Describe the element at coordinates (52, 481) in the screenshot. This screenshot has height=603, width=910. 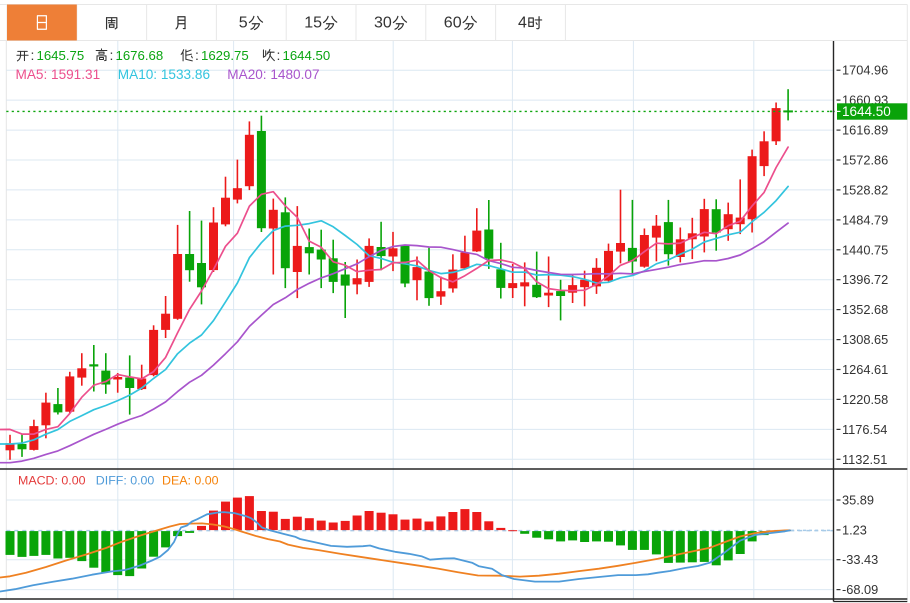
I see `svg-text: MACD: 0.00` at that location.